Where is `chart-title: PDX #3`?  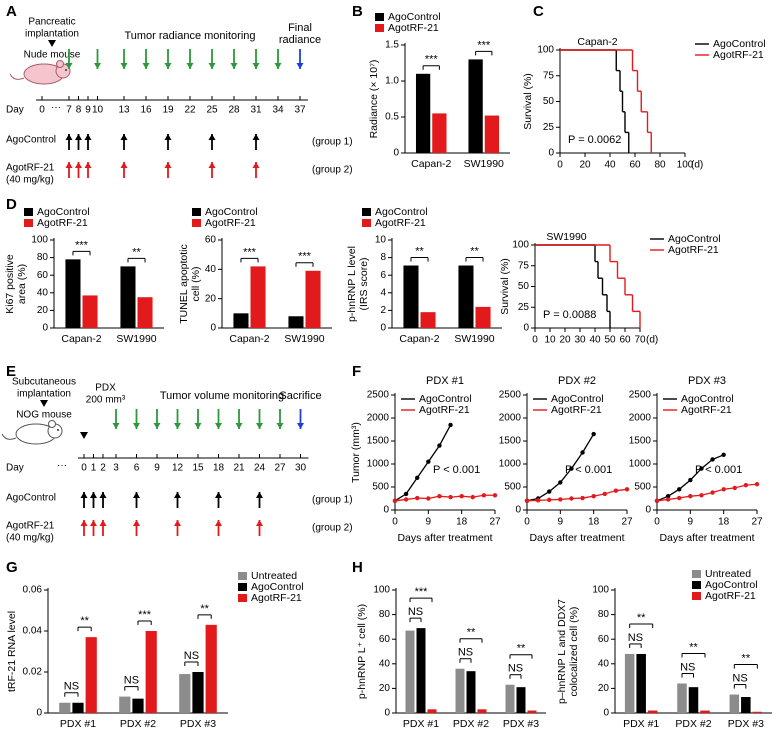
chart-title: PDX #3 is located at coordinates (707, 381).